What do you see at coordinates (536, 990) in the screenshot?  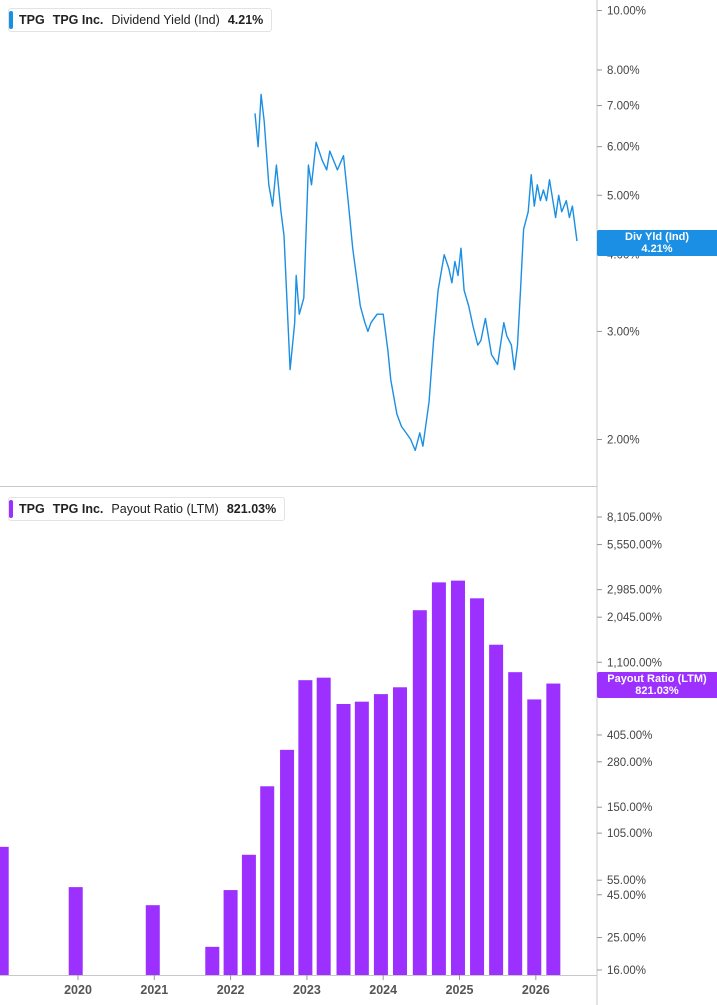 I see `x-tick-label: 2026` at bounding box center [536, 990].